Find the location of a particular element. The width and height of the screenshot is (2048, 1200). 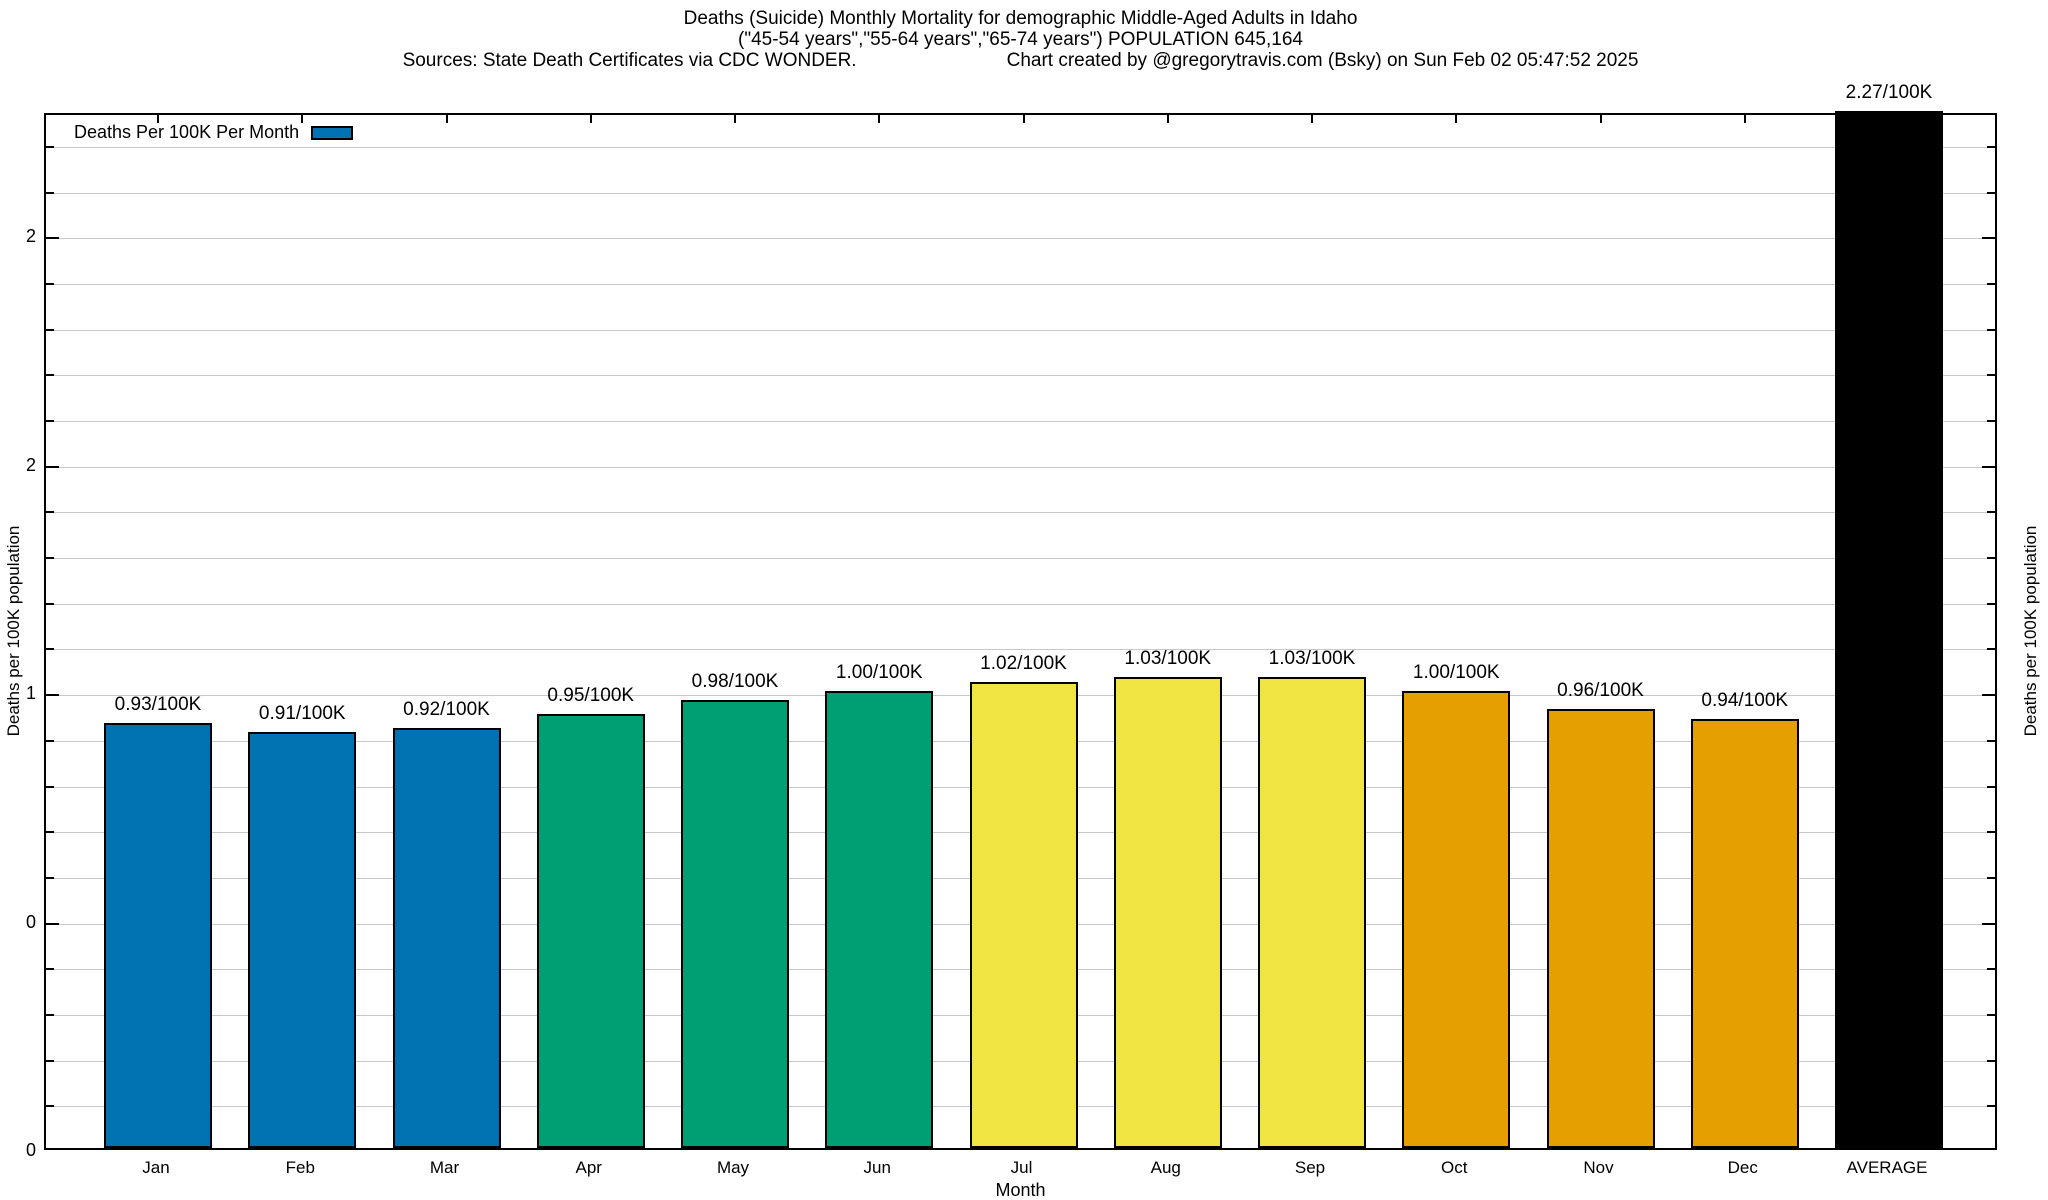

x-axis-label: Month is located at coordinates (1020, 1190).